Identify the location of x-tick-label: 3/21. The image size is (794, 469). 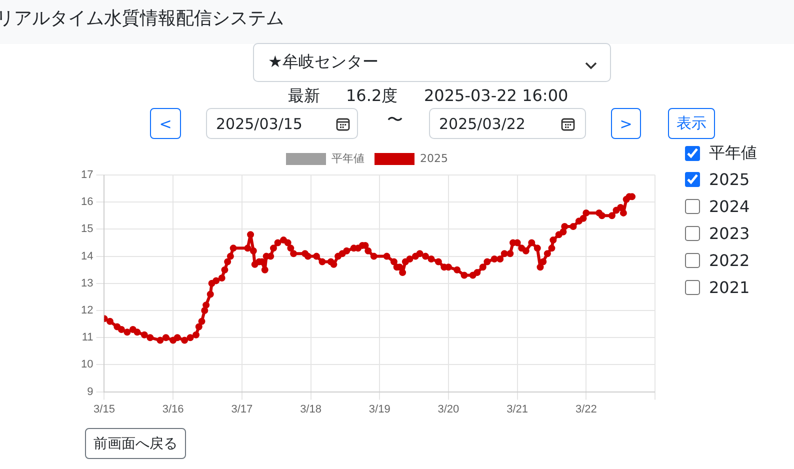
(517, 409).